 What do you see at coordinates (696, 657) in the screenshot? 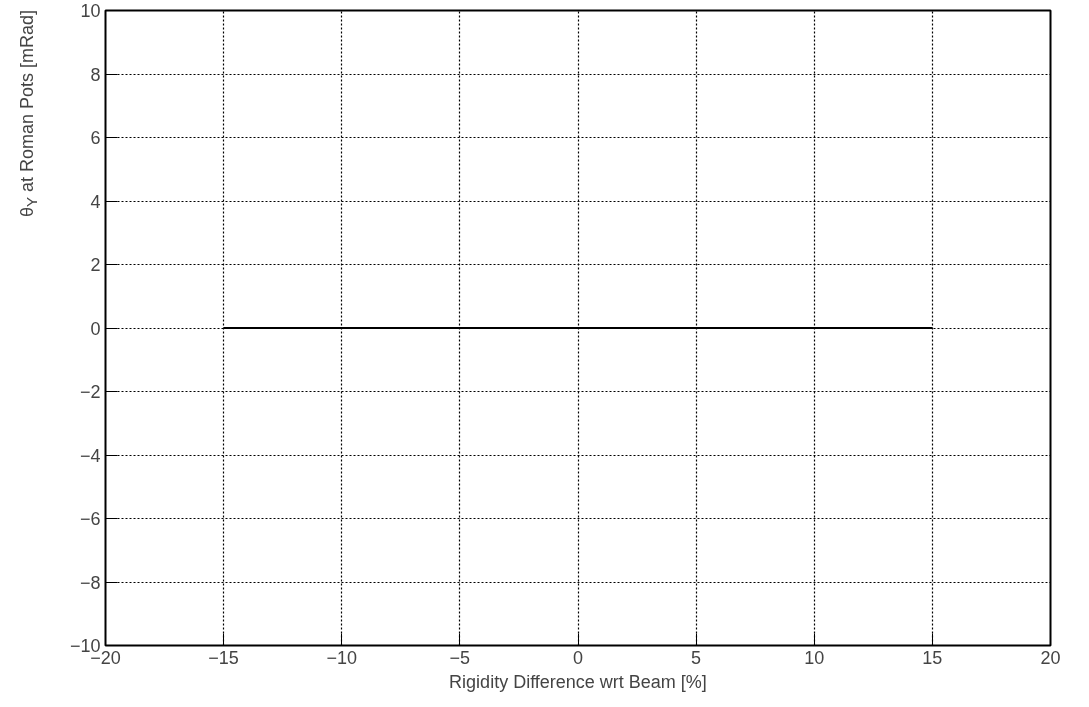
I see `x-tick-label: 5` at bounding box center [696, 657].